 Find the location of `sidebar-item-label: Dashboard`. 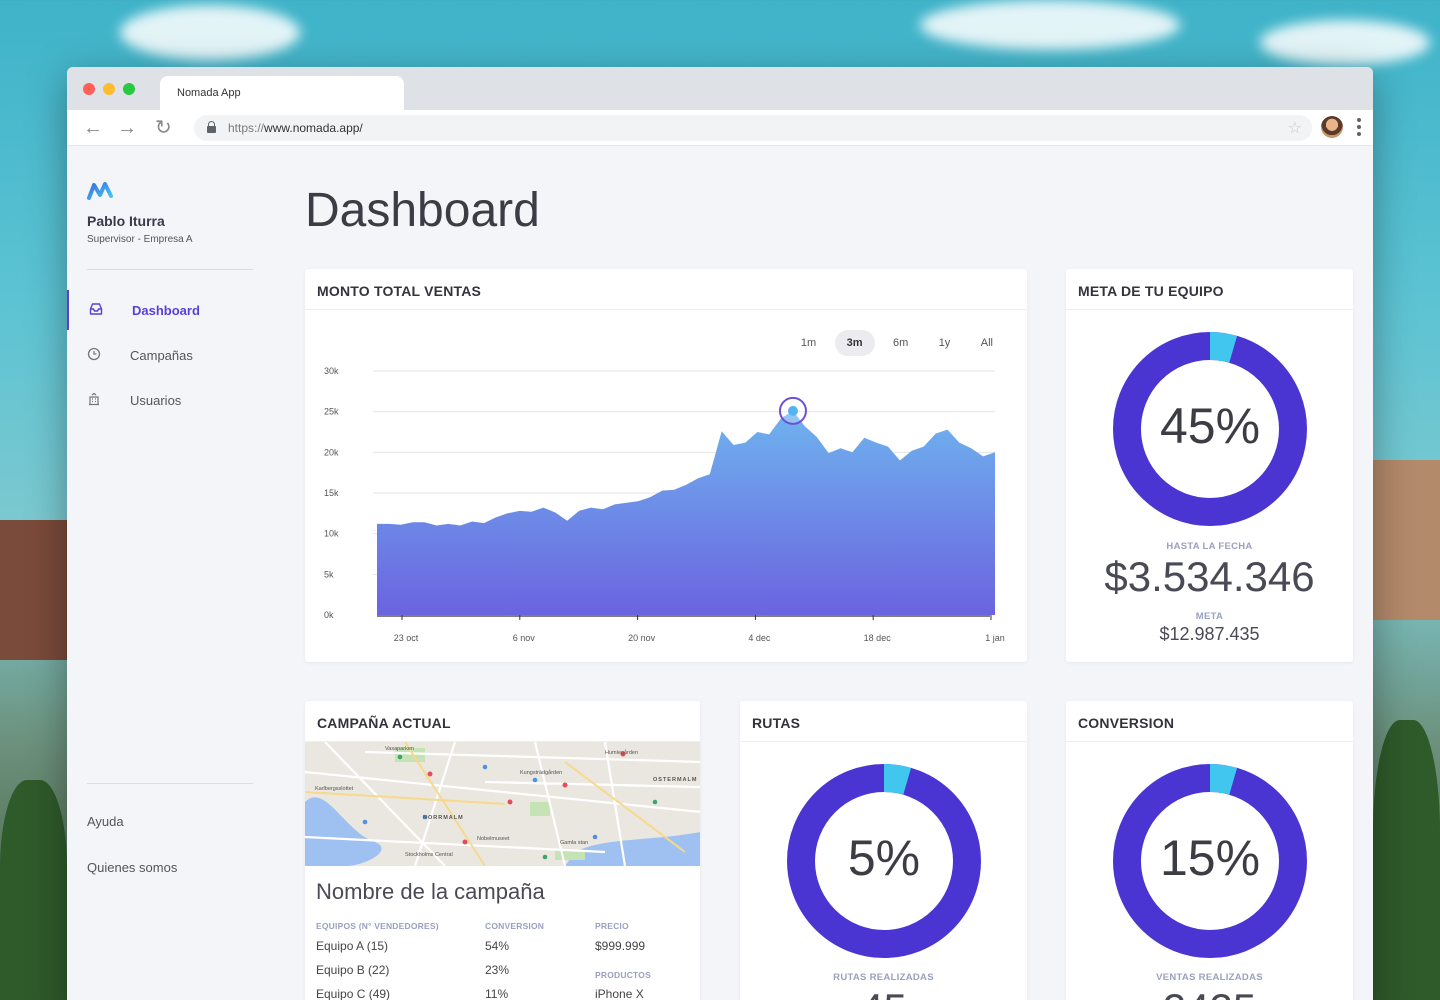

sidebar-item-label: Dashboard is located at coordinates (166, 310).